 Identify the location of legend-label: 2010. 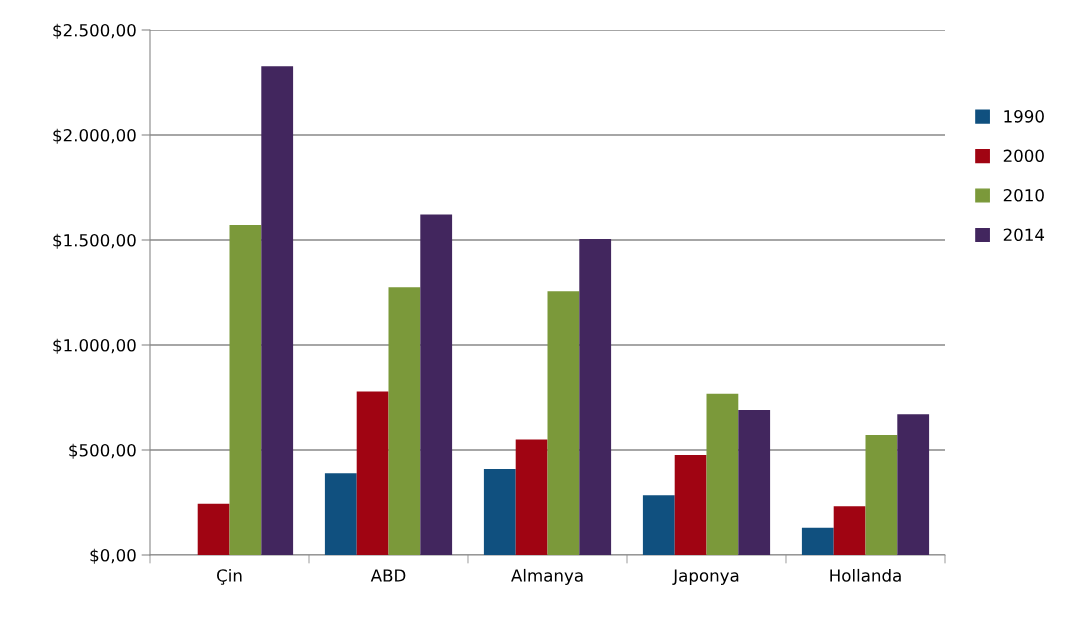
(1023, 195).